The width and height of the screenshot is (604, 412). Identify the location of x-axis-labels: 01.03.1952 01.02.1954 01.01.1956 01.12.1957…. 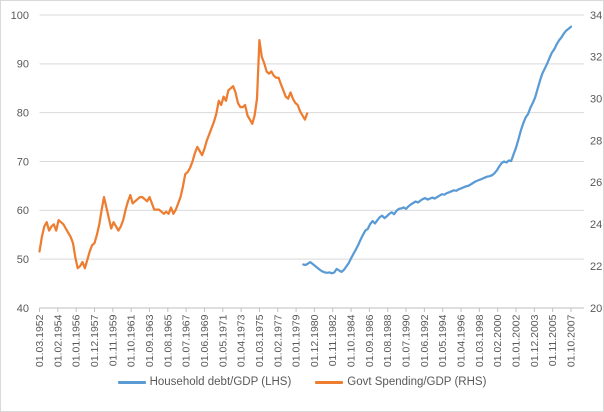
(306, 340).